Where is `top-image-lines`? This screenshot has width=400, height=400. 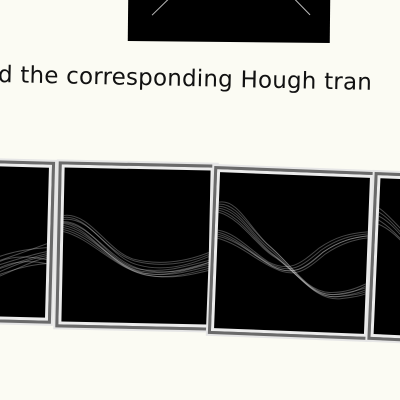 top-image-lines is located at coordinates (231, 8).